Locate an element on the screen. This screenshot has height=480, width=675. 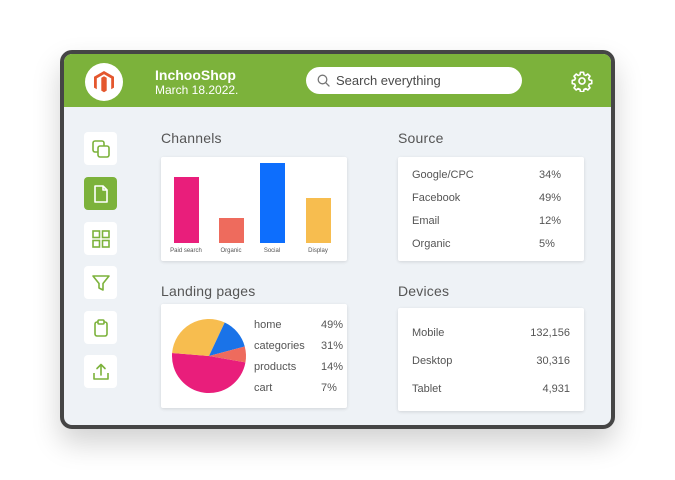
sidebar-item-filter is located at coordinates (100, 282).